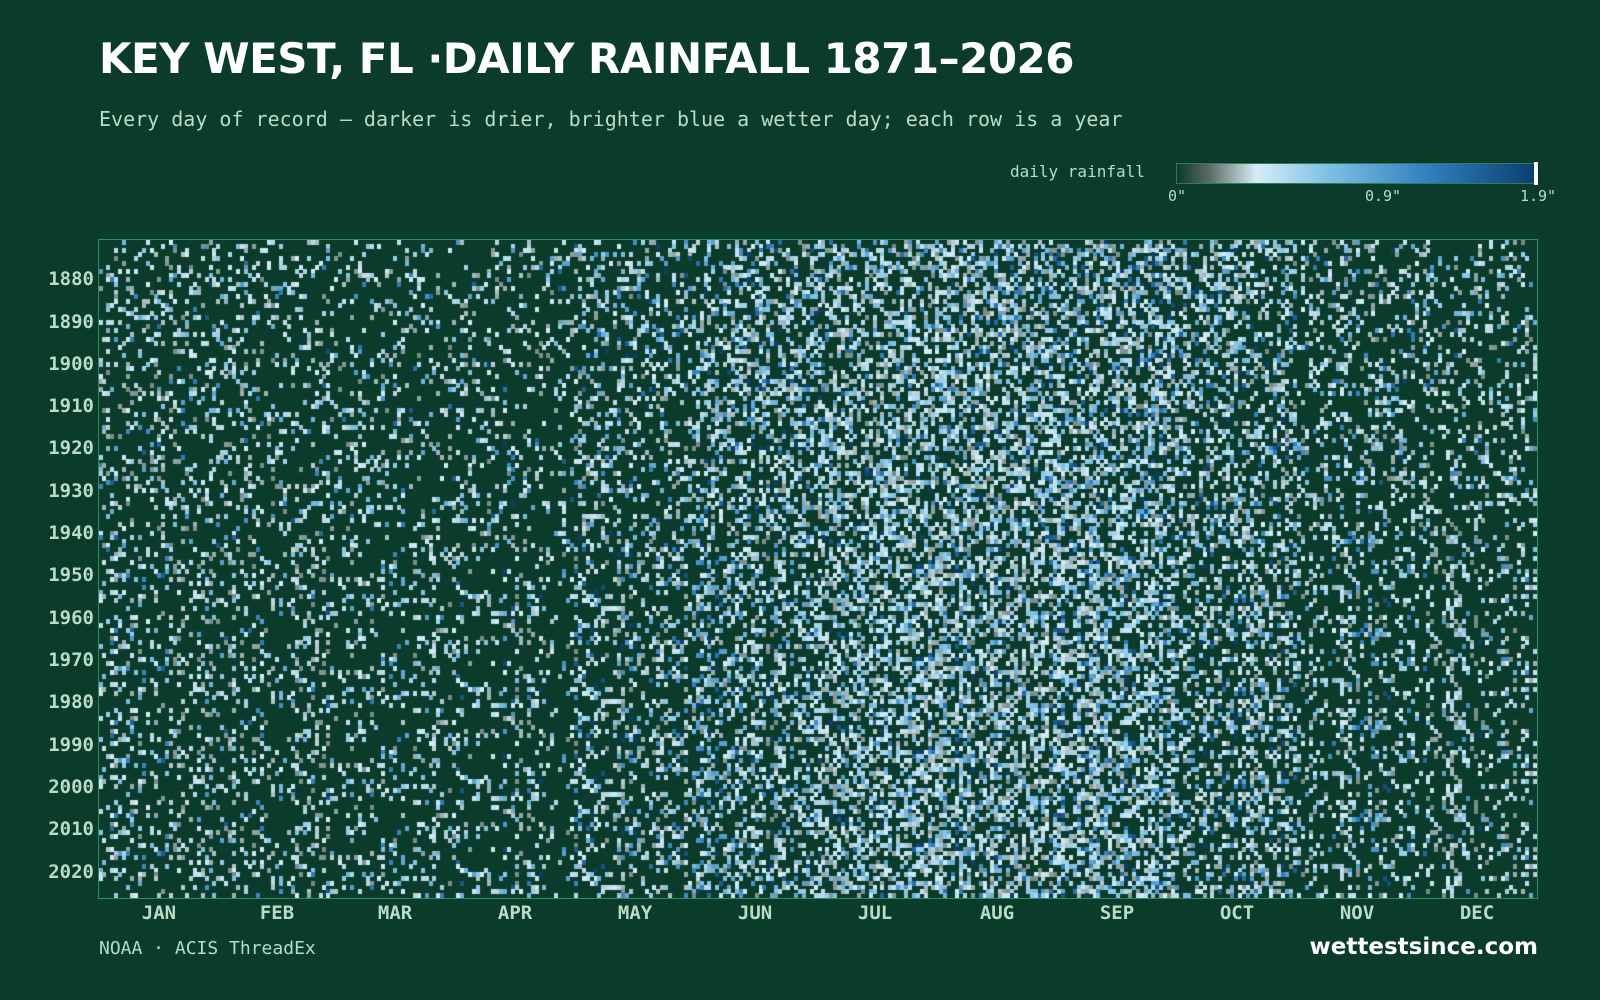 The image size is (1600, 1000). I want to click on legend-max-marker, so click(1536, 173).